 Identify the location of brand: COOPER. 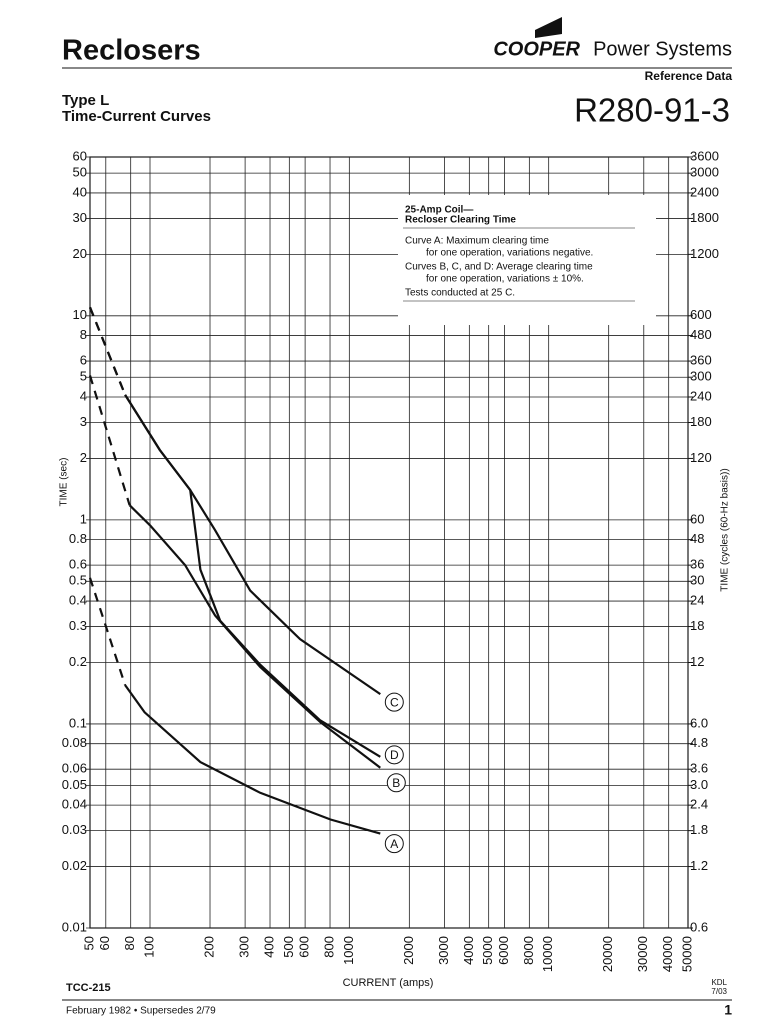
(536, 49).